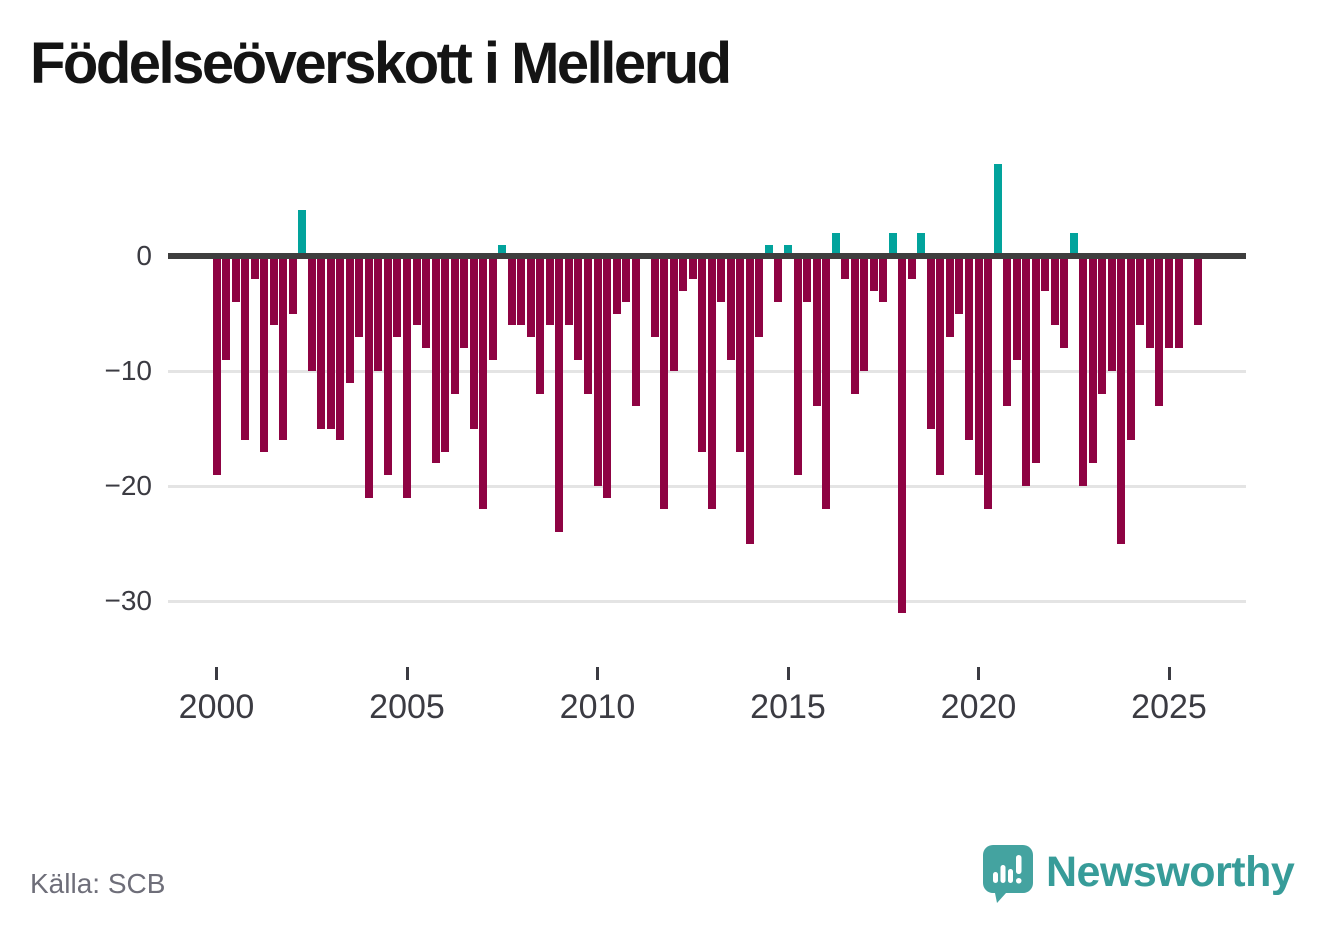  What do you see at coordinates (826, 382) in the screenshot?
I see `bar-2016q1` at bounding box center [826, 382].